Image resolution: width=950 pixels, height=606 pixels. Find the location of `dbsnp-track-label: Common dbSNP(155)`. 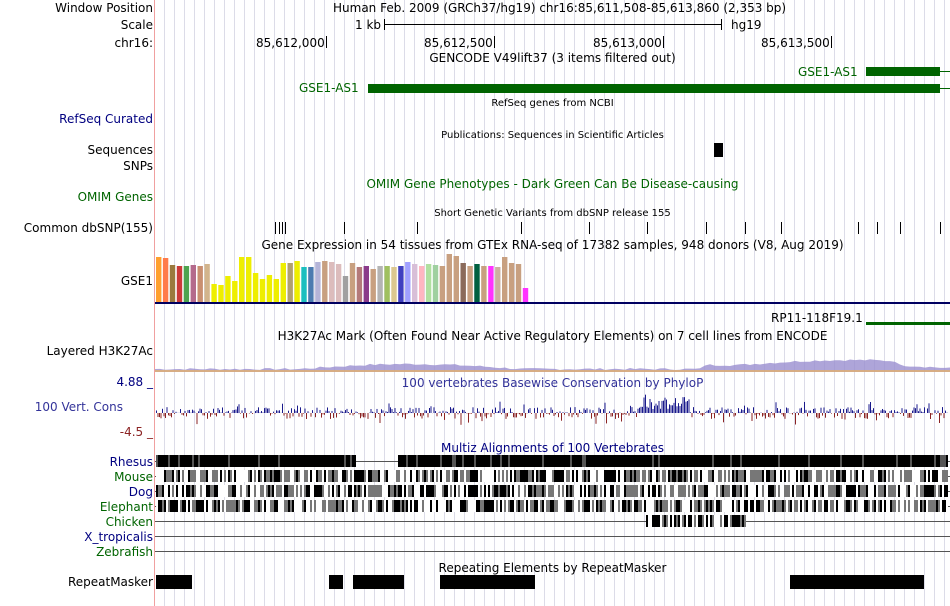

dbsnp-track-label: Common dbSNP(155) is located at coordinates (88, 228).